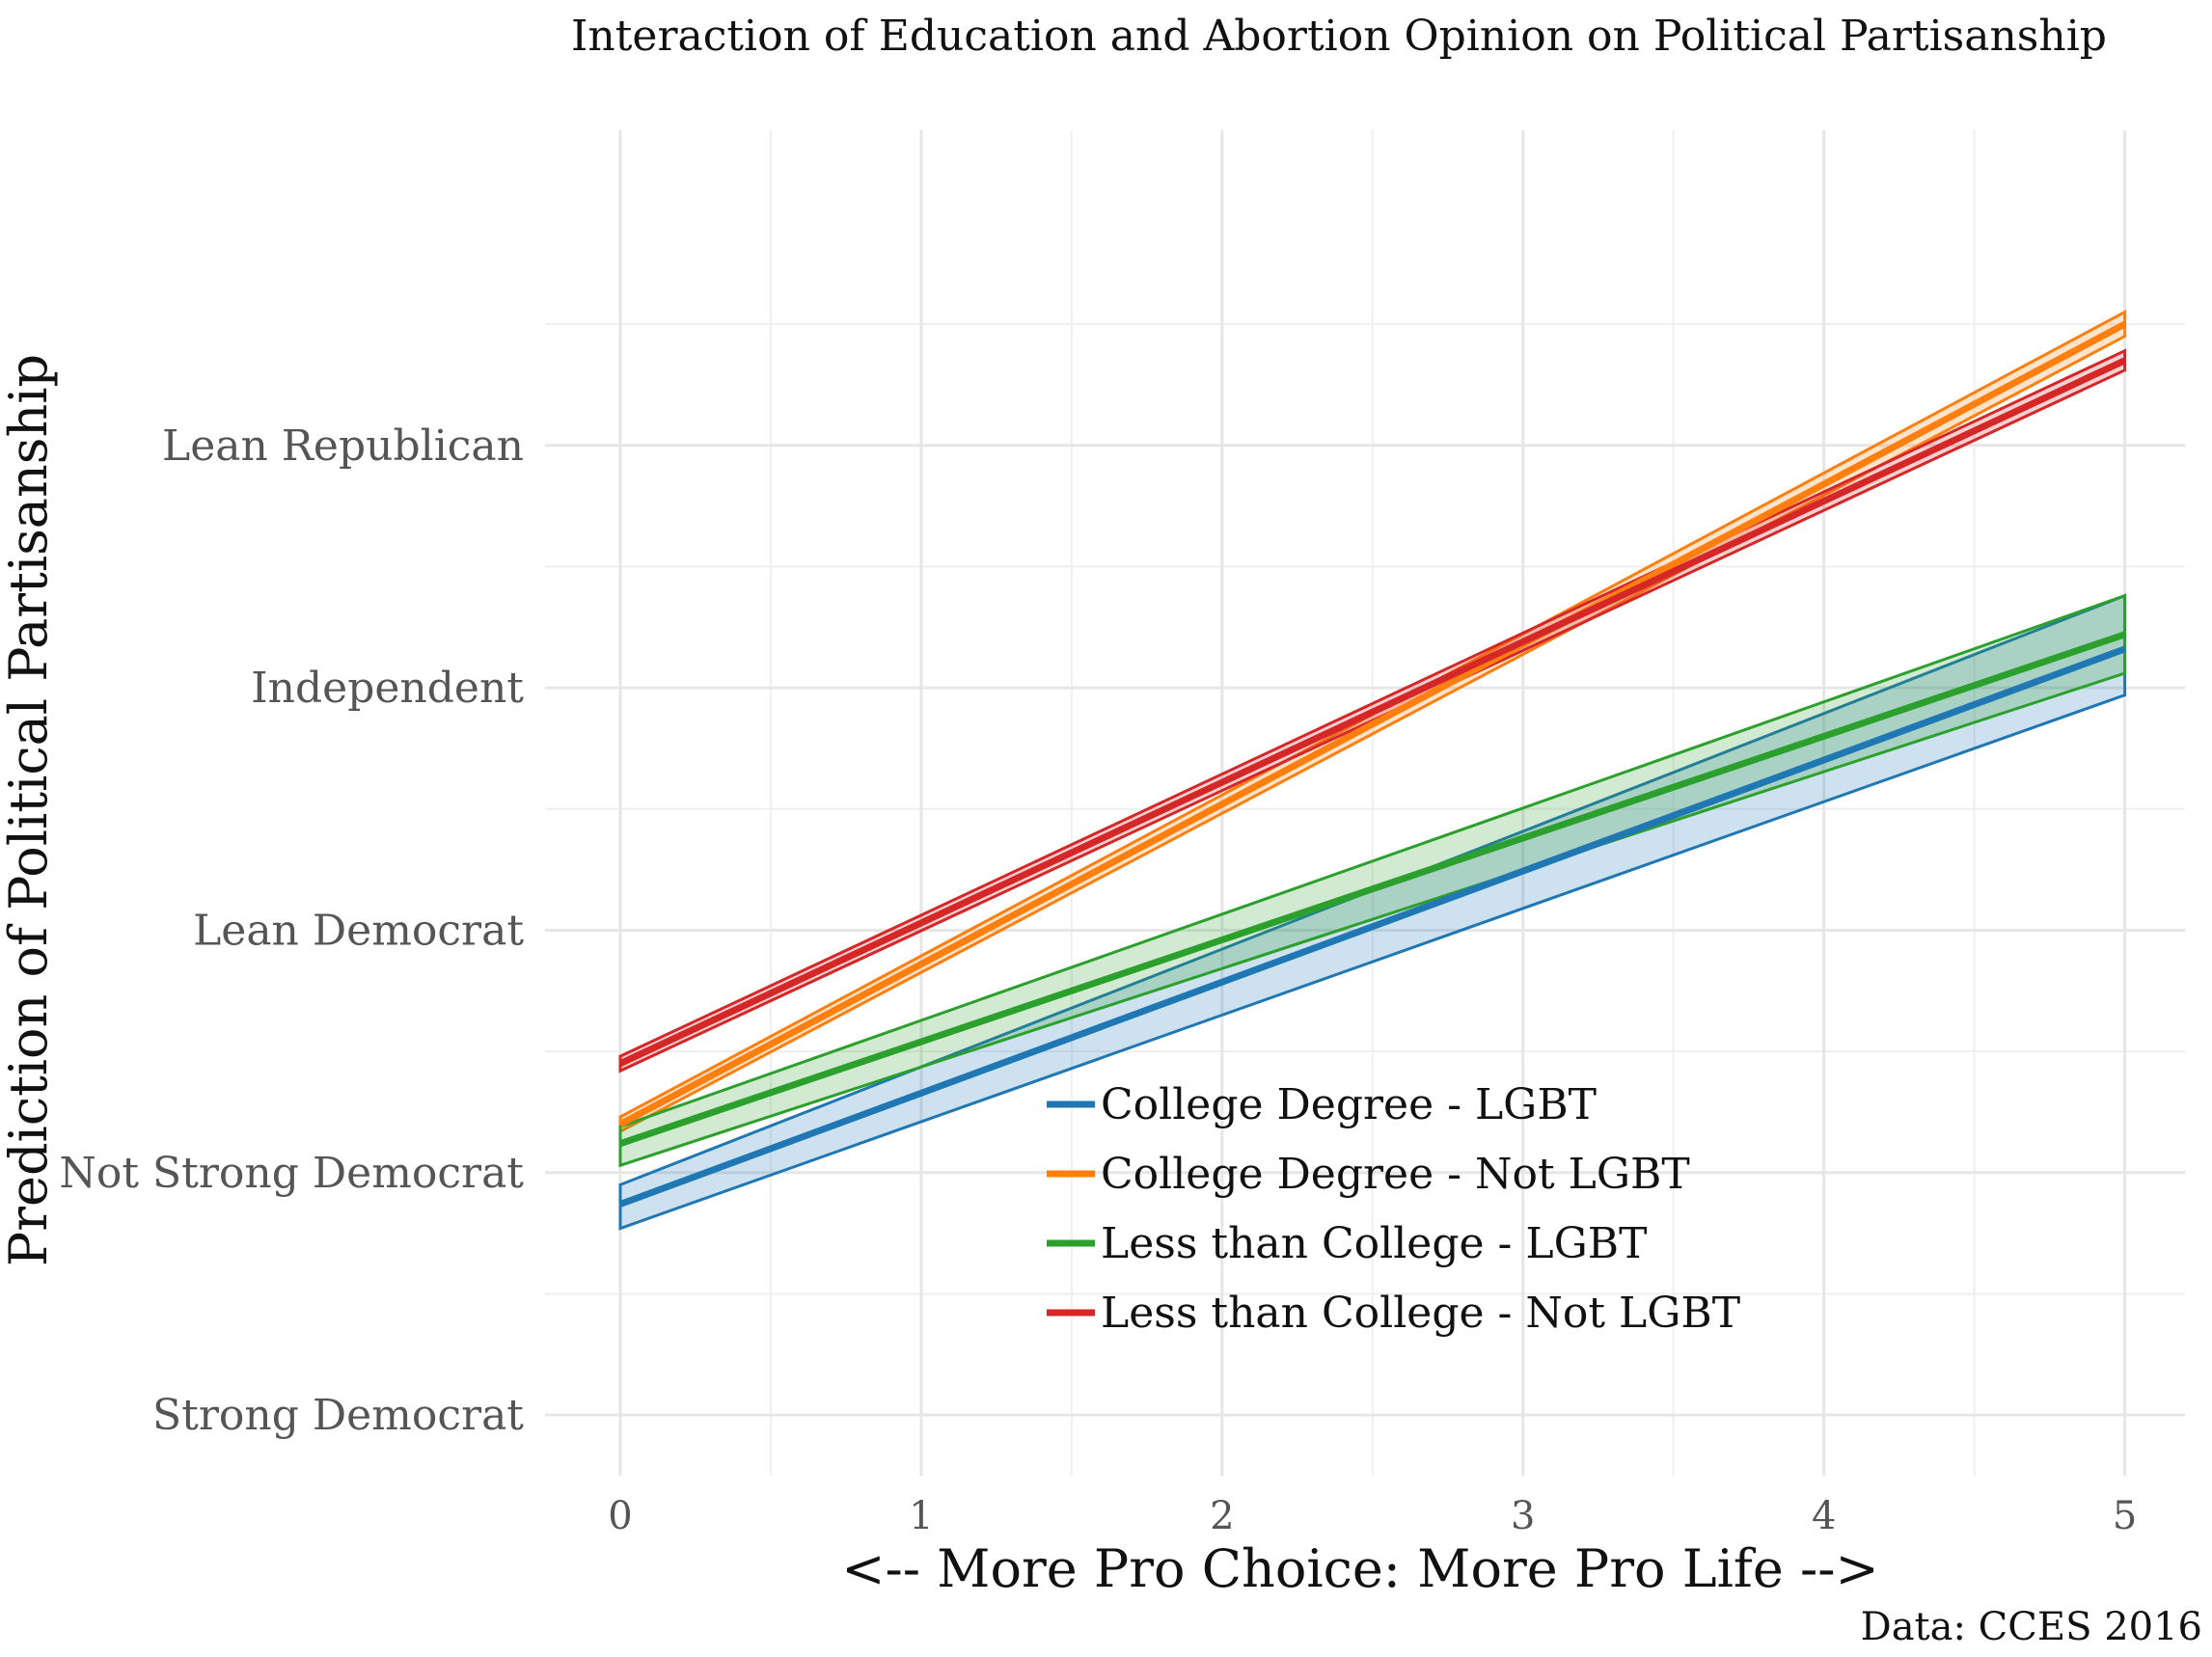 Image resolution: width=2212 pixels, height=1657 pixels. What do you see at coordinates (1222, 1516) in the screenshot?
I see `x-tick-label-2: 2` at bounding box center [1222, 1516].